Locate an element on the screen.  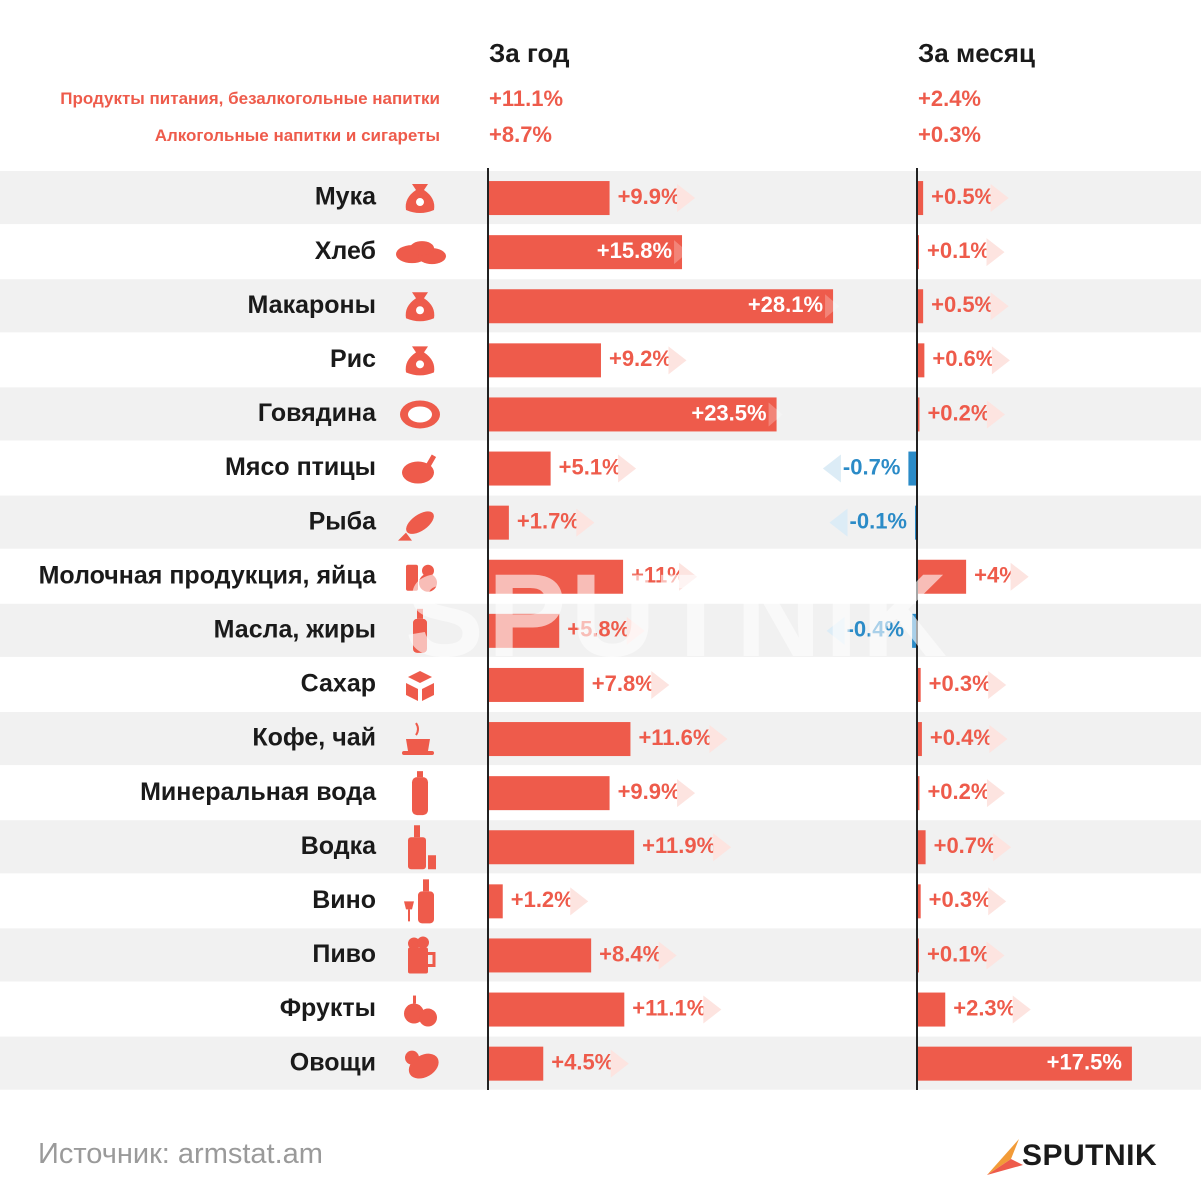
vodka-icon is located at coordinates (422, 847).